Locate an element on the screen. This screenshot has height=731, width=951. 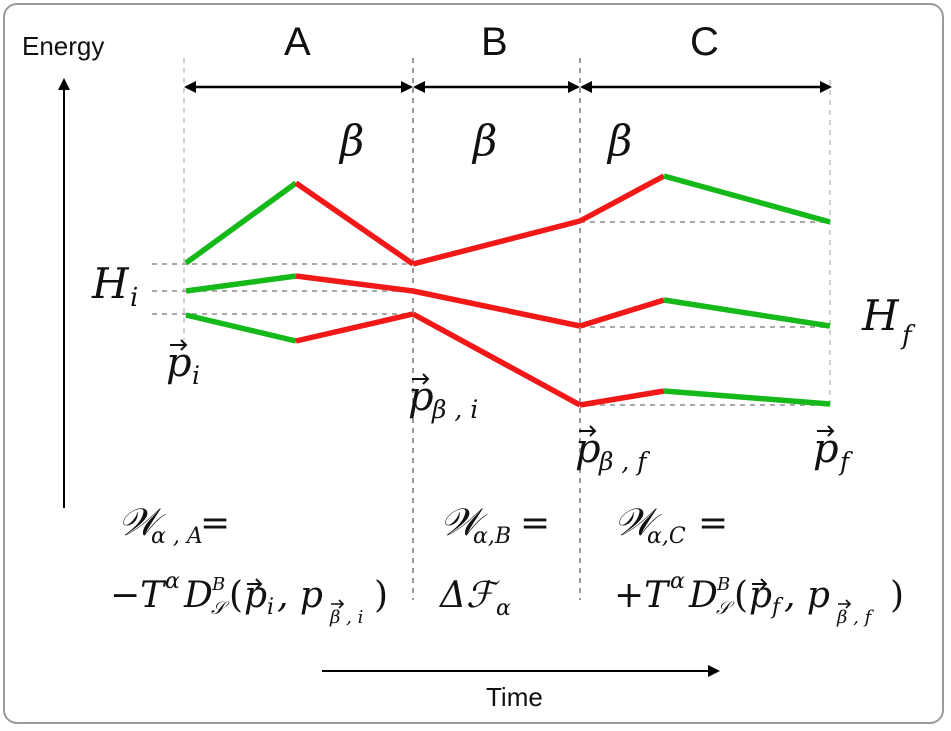
hamiltonian-initial-label: H i is located at coordinates (114, 286).